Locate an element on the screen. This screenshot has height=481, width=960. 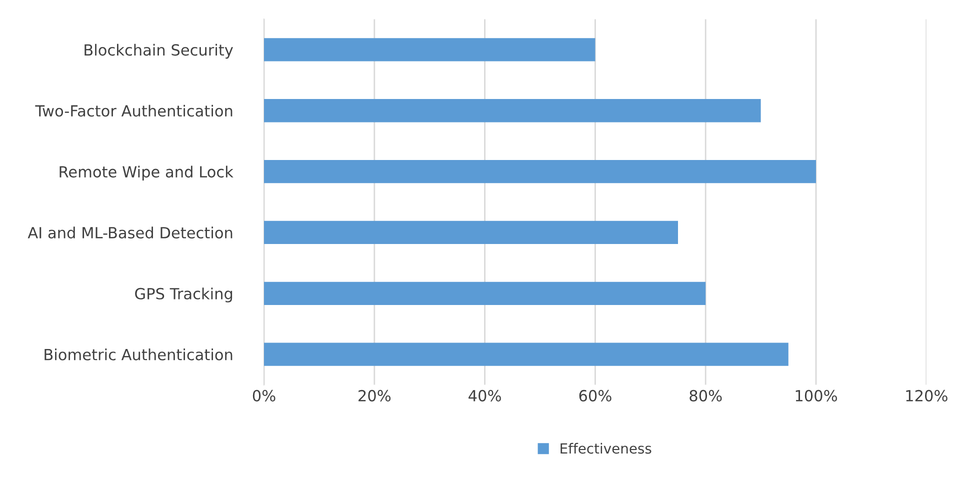
y-tick-label: Biometric Authentication is located at coordinates (138, 354).